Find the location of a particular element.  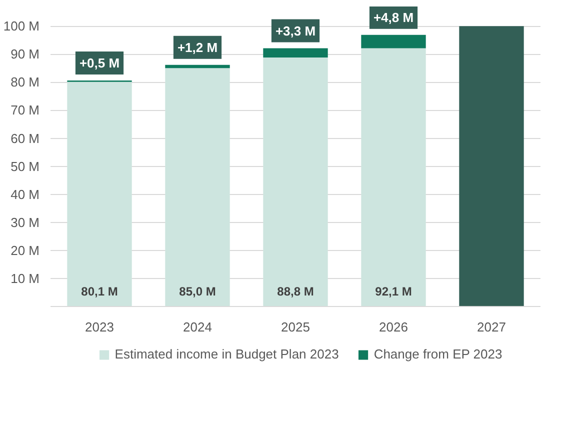

x-tick-label: 2027 is located at coordinates (491, 327).